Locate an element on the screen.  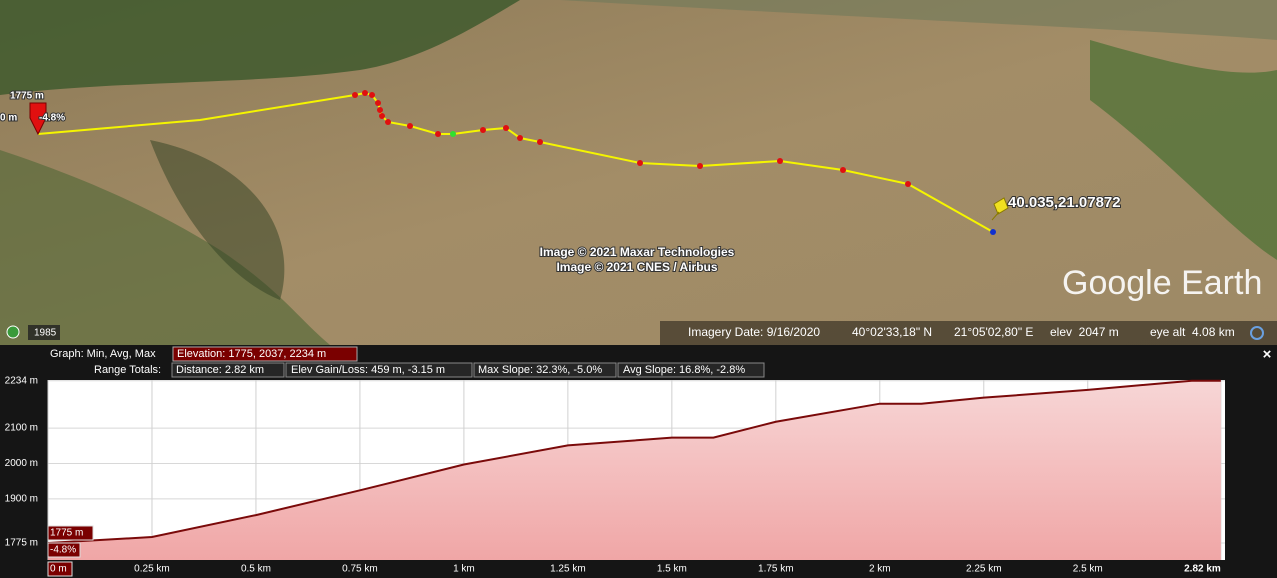
cursor-slope: -4.8% is located at coordinates (63, 550).